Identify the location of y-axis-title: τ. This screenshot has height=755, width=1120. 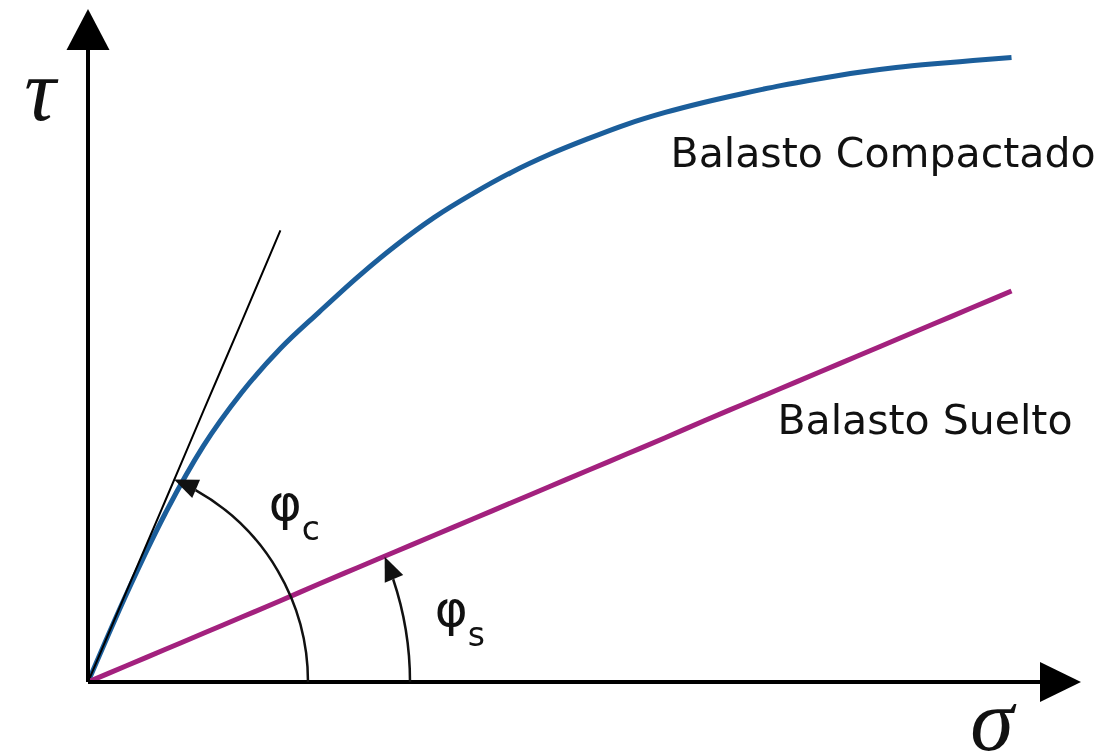
(42, 90).